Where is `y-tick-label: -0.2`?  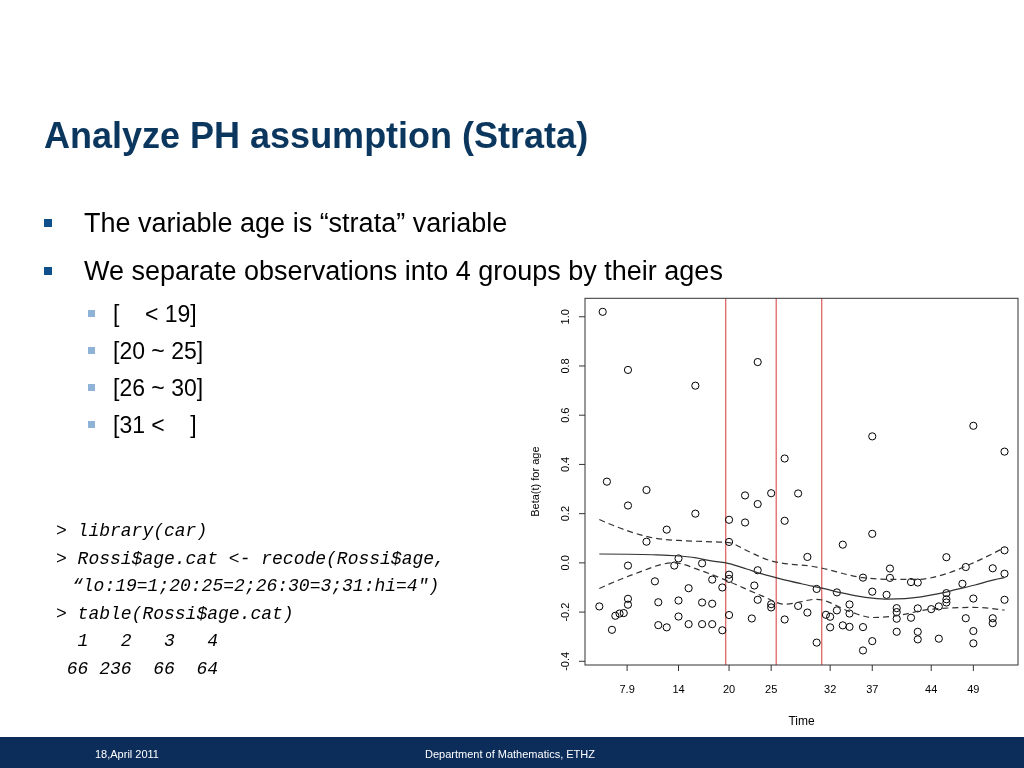 y-tick-label: -0.2 is located at coordinates (565, 612).